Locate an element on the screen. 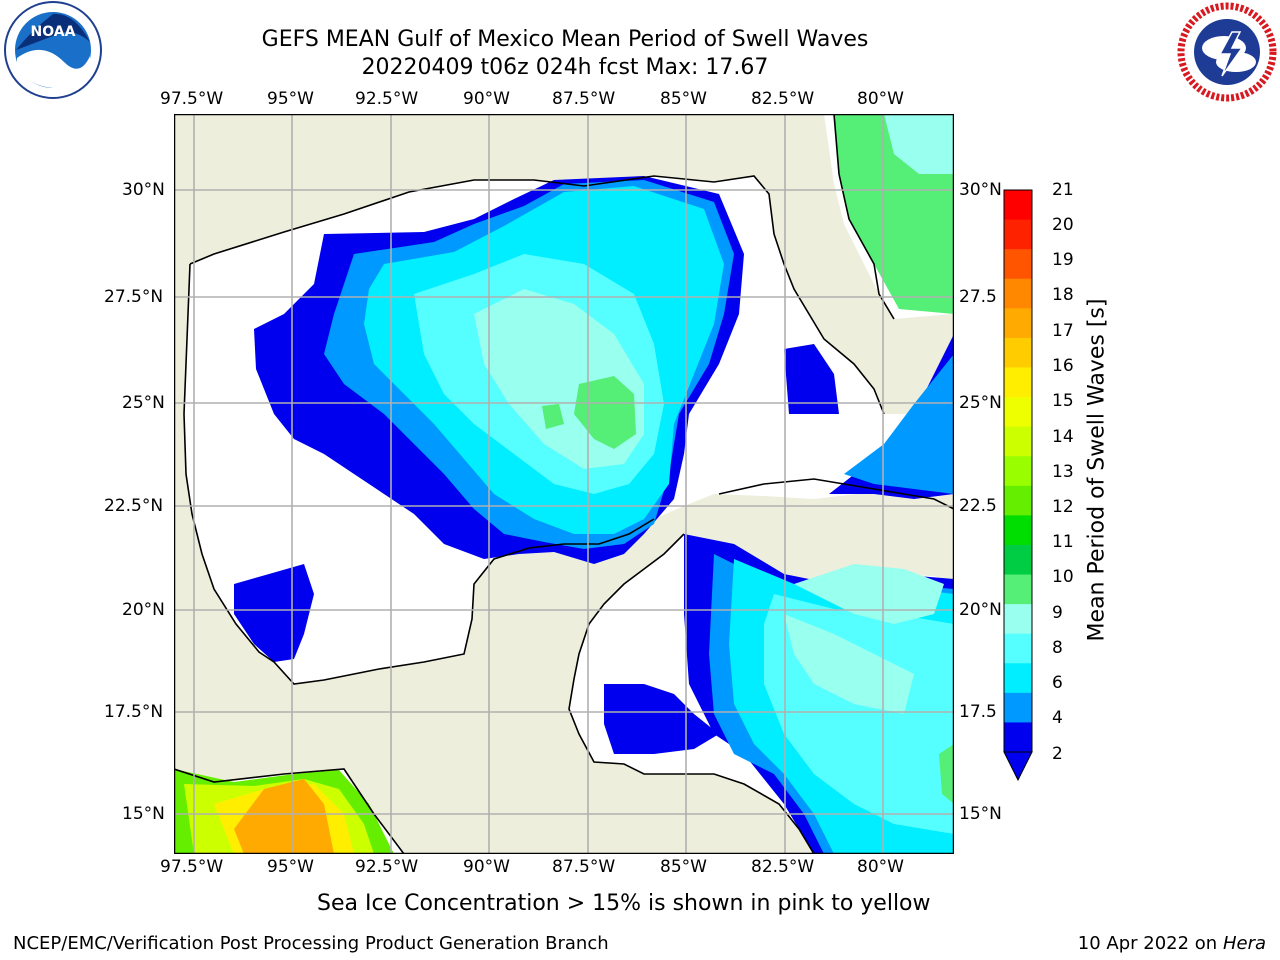 The image size is (1280, 960). footer-date: 10 Apr 2022 on Hera is located at coordinates (1172, 943).